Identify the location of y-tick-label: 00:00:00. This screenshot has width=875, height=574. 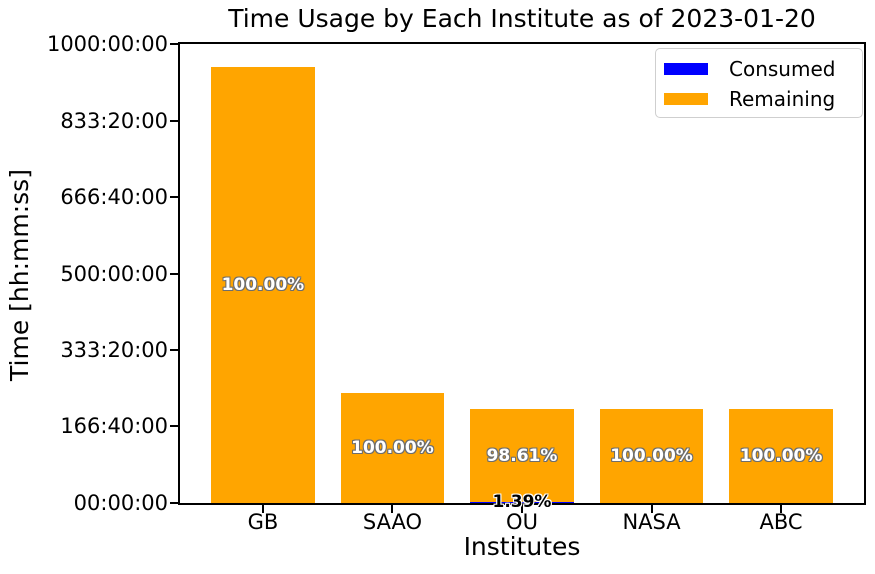
(120, 503).